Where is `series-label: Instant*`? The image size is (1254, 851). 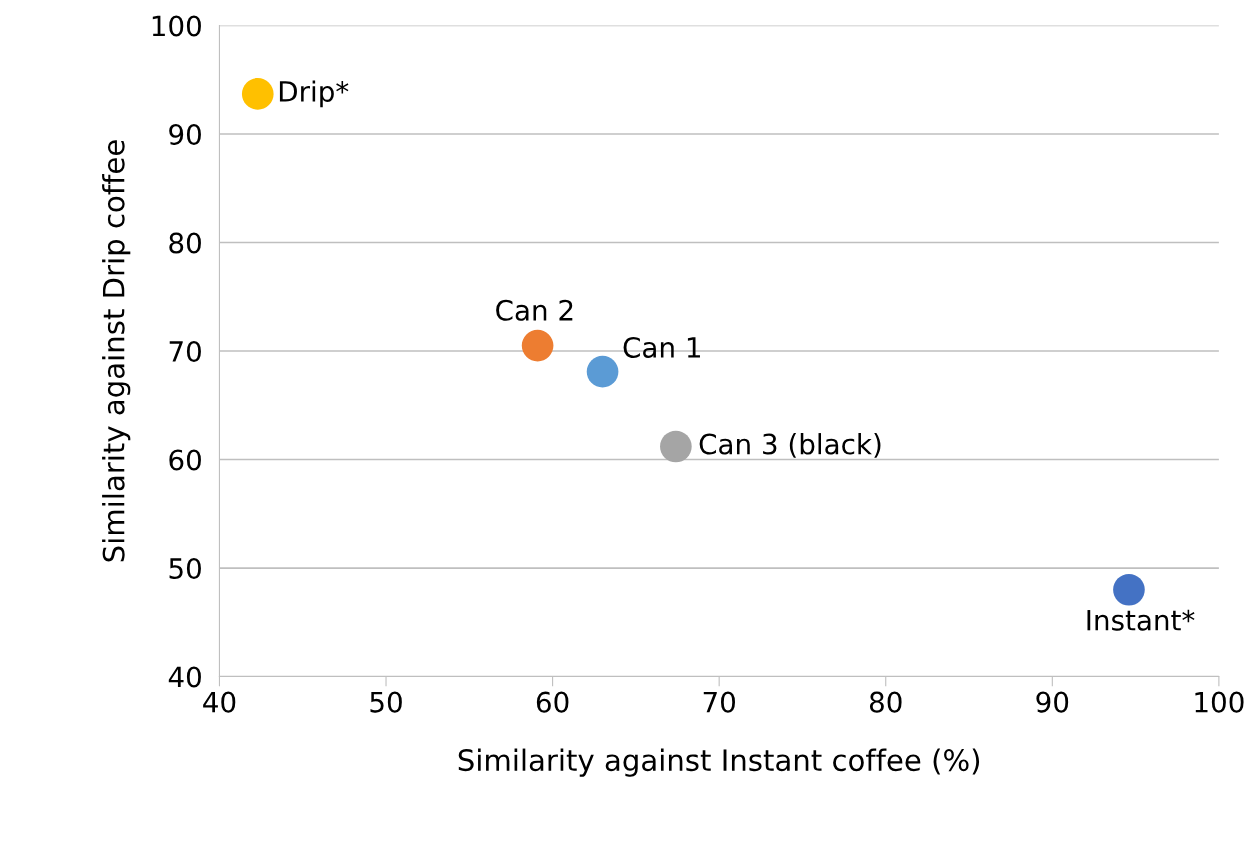
series-label: Instant* is located at coordinates (1141, 620).